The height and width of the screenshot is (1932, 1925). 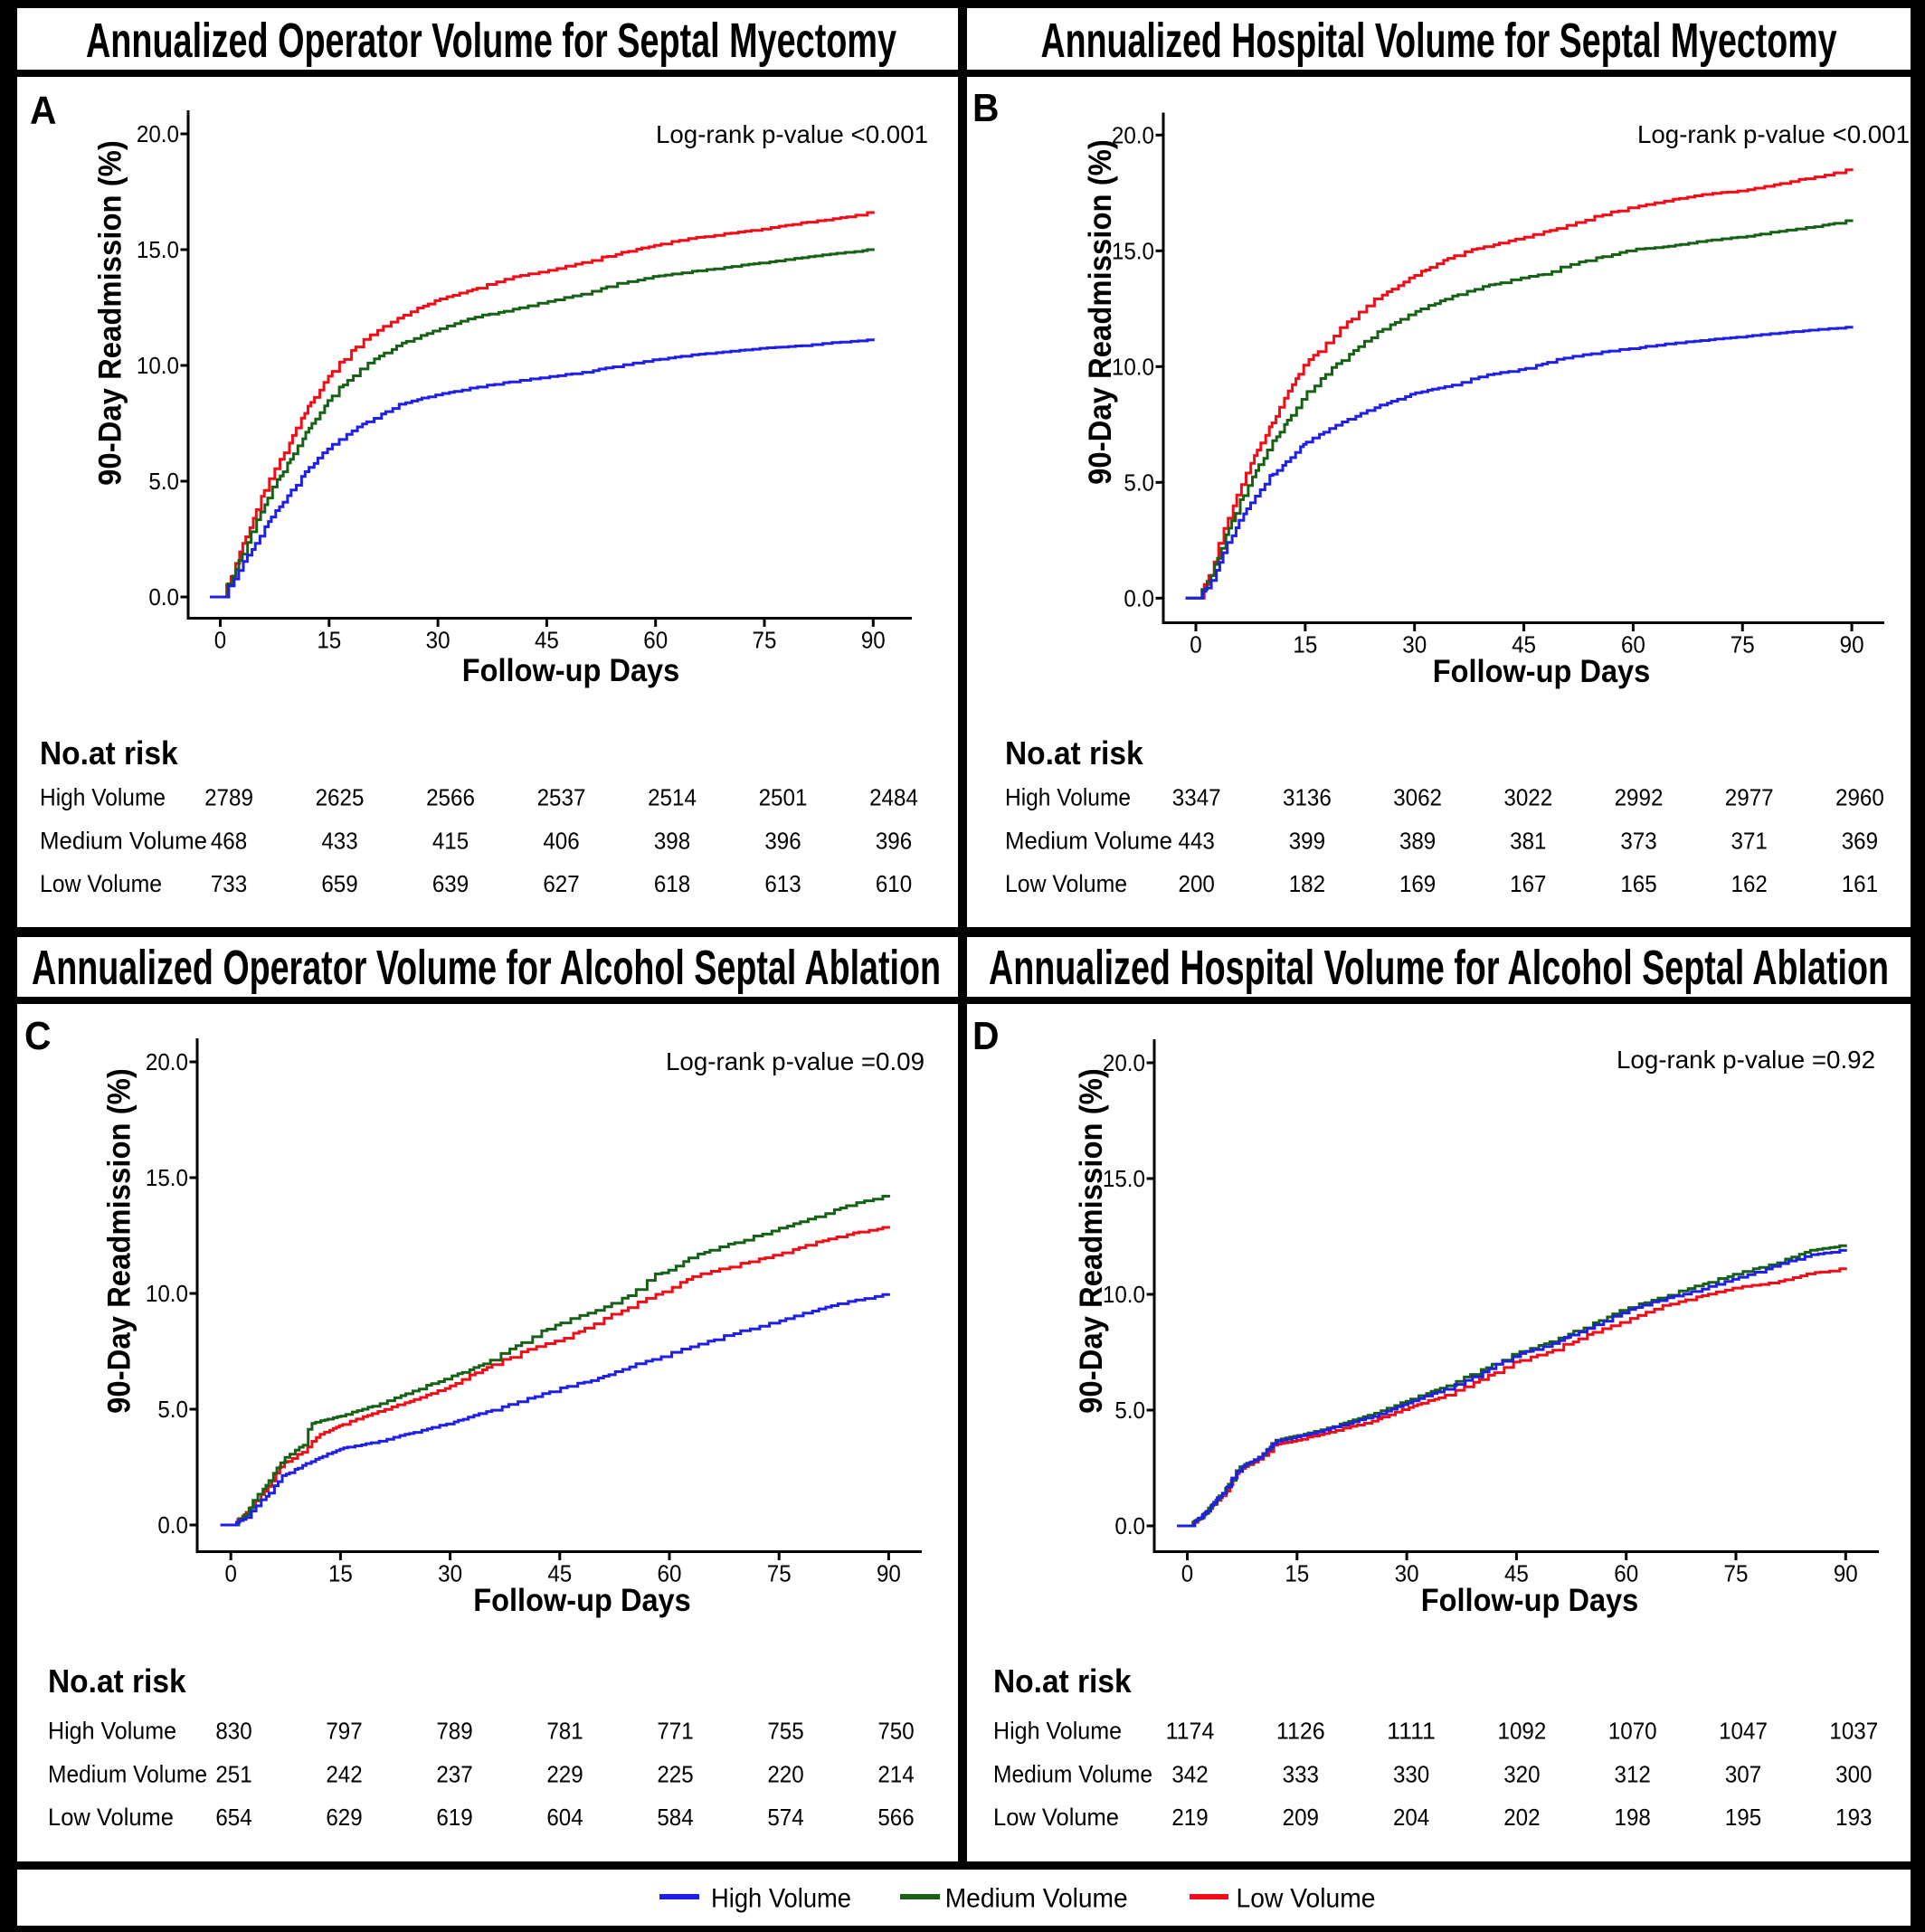 I want to click on svg-text: 789, so click(x=454, y=1731).